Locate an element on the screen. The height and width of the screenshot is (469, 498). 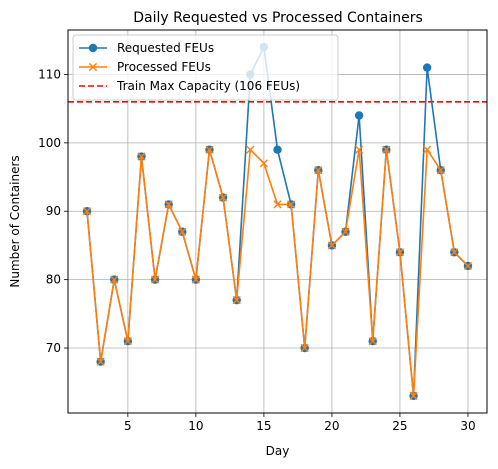
x-tick-label: 10 is located at coordinates (195, 426).